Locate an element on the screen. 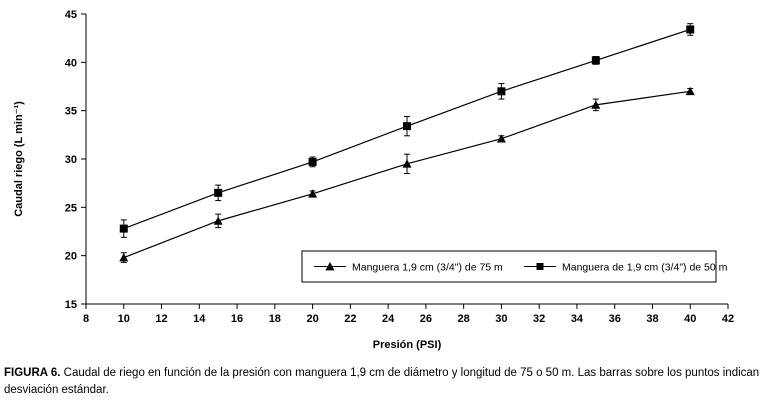 The image size is (772, 410). x-tick-label: 36 is located at coordinates (615, 319).